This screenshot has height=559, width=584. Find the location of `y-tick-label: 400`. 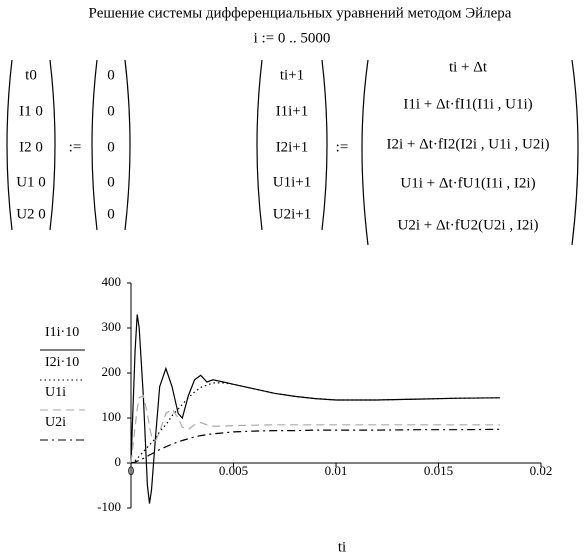

y-tick-label: 400 is located at coordinates (112, 281).